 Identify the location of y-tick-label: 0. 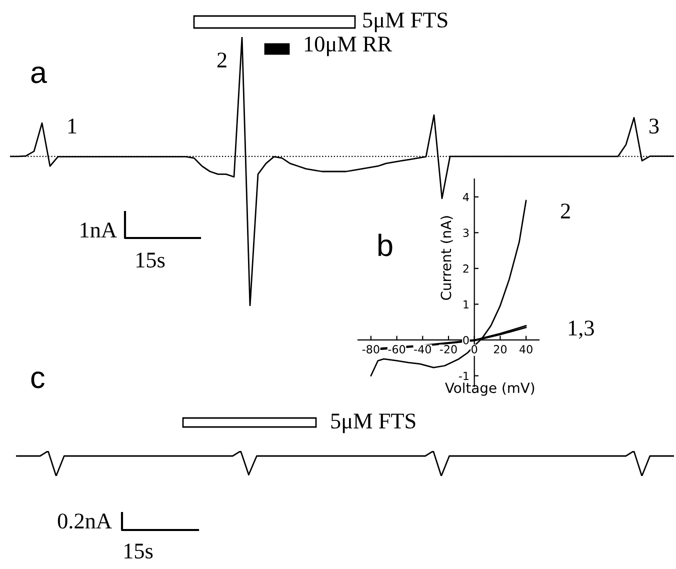
(466, 340).